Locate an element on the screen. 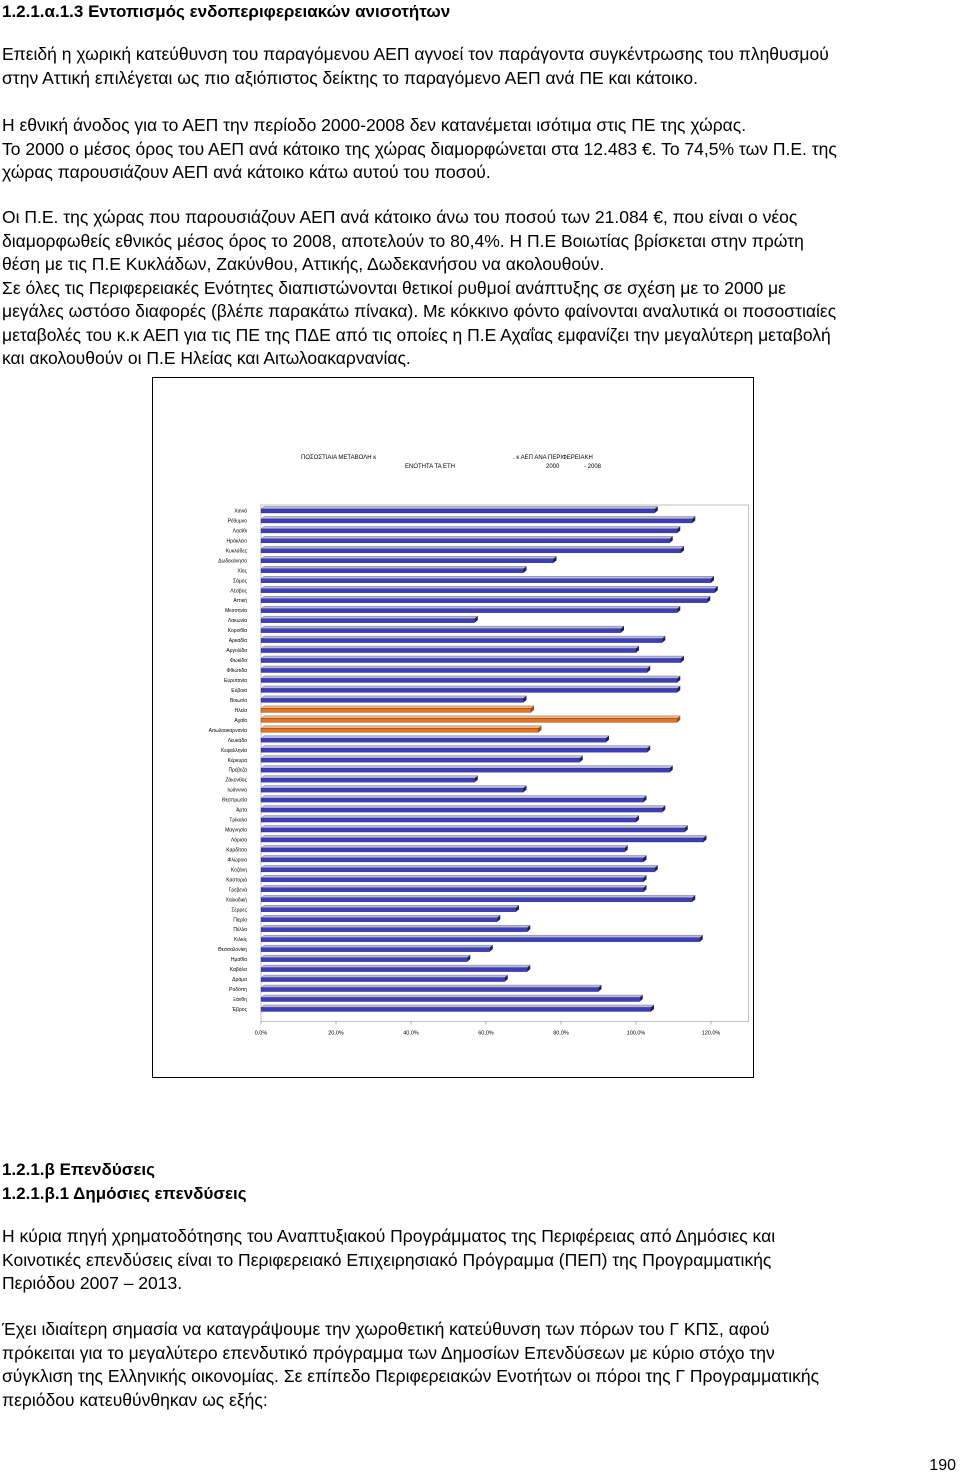 The height and width of the screenshot is (1478, 960). category-label: Ξάνθη is located at coordinates (240, 999).